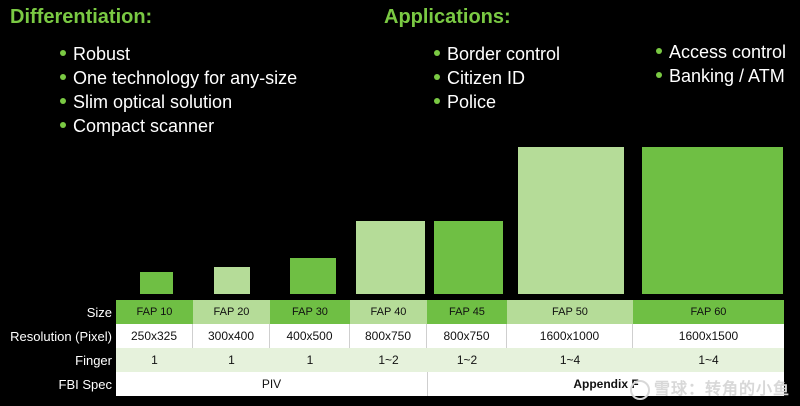  Describe the element at coordinates (81, 17) in the screenshot. I see `differentiation-heading: Differentiation:` at that location.